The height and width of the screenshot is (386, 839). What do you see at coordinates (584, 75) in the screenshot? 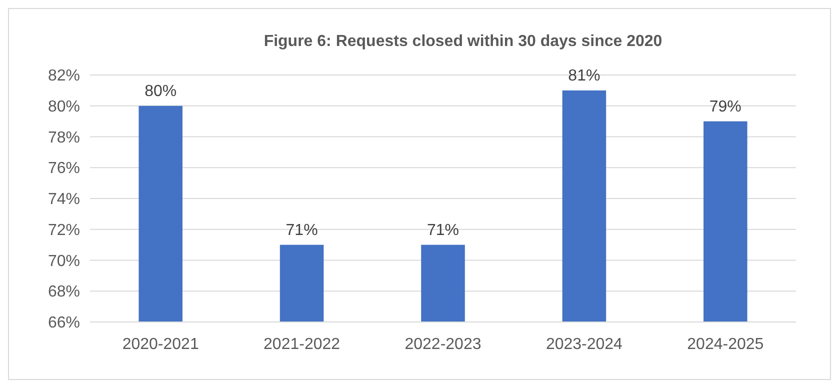
I see `data-label: 81%` at bounding box center [584, 75].